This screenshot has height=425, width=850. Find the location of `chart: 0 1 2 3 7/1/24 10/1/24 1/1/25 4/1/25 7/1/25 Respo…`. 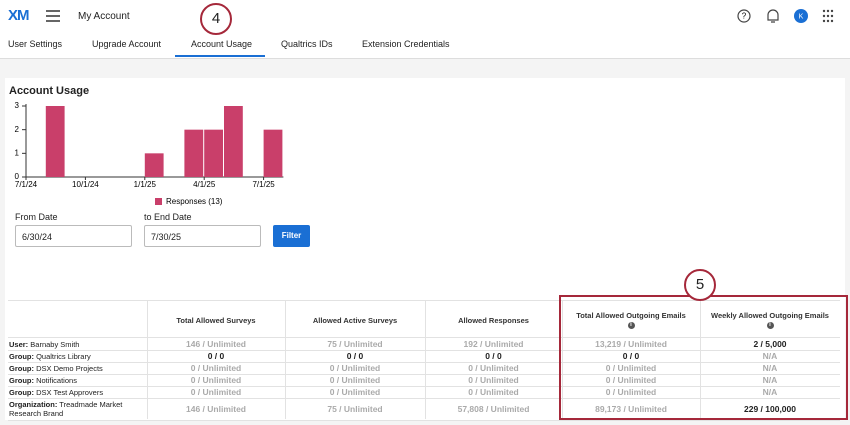

chart: 0 1 2 3 7/1/24 10/1/24 1/1/25 4/1/25 7/1/25 Respo… is located at coordinates (149, 153).